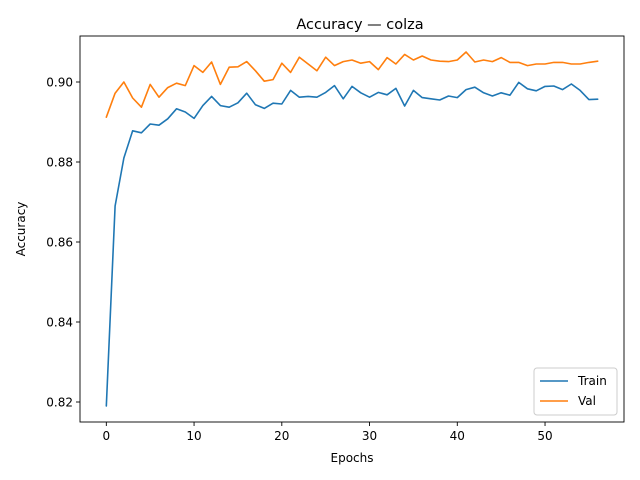  Describe the element at coordinates (59, 243) in the screenshot. I see `y-tick-label: 0.86` at that location.